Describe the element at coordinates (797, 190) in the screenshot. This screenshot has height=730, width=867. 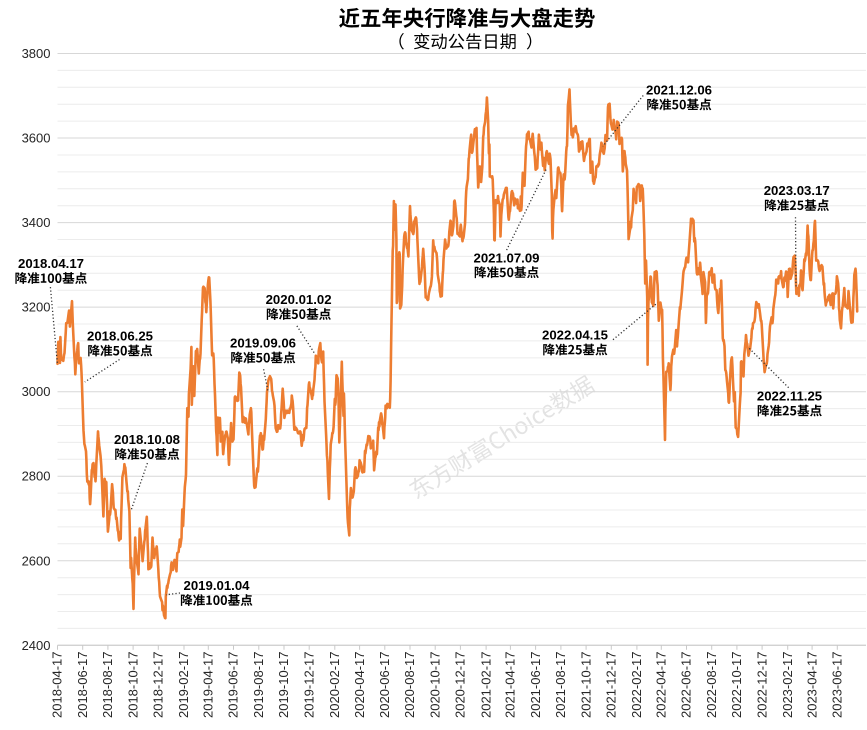
I see `svg-text: 2023.03.17` at that location.